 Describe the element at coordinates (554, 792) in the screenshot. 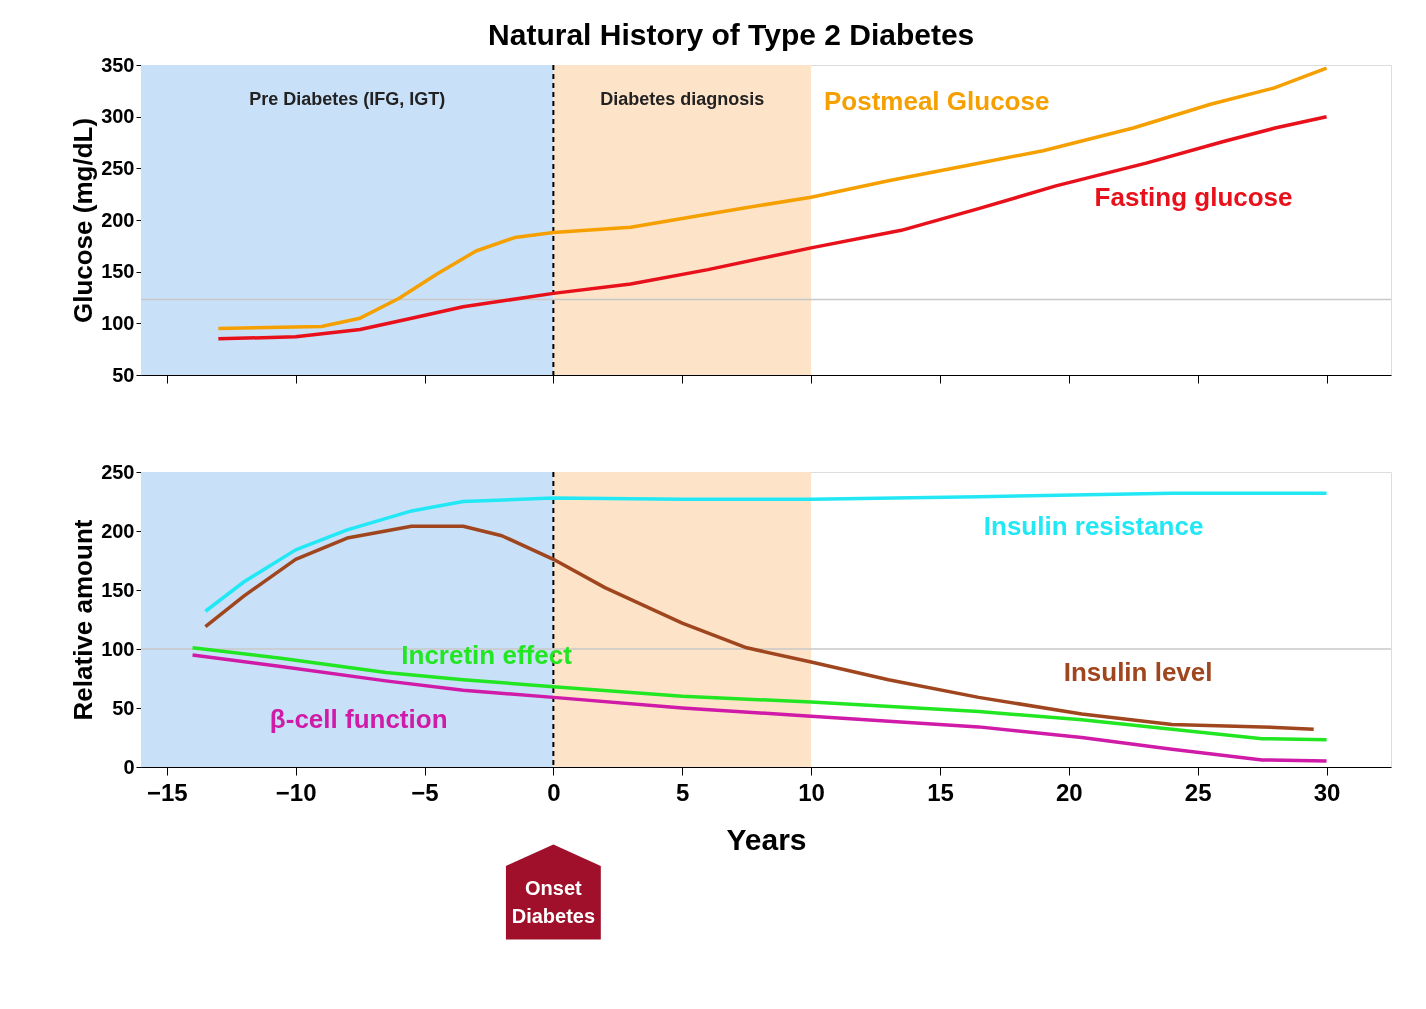

I see `x-tick-label: 0` at that location.